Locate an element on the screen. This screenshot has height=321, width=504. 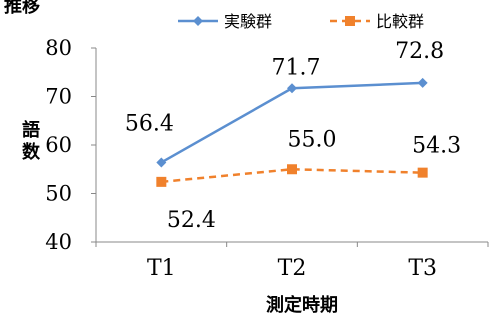
legend: 実験群 比較群 is located at coordinates (301, 21).